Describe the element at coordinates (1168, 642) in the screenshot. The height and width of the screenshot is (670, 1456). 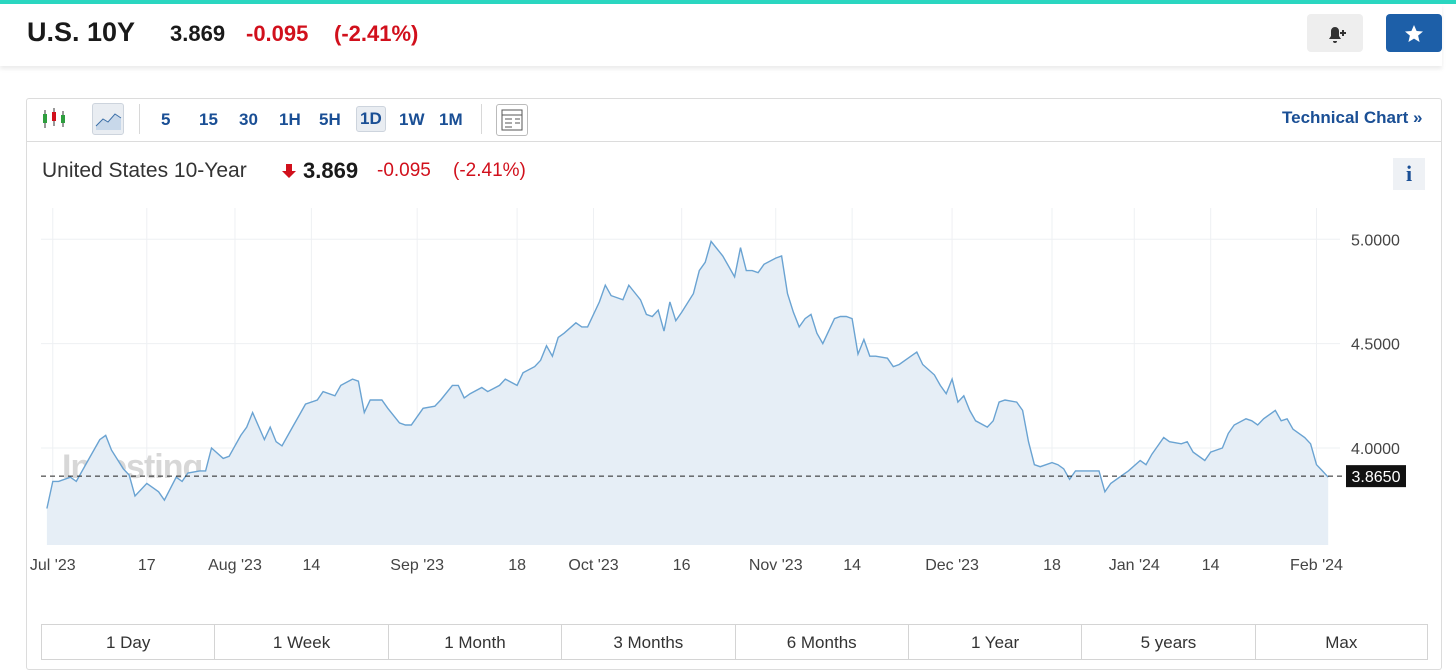
I see `range-button: 5 years` at that location.